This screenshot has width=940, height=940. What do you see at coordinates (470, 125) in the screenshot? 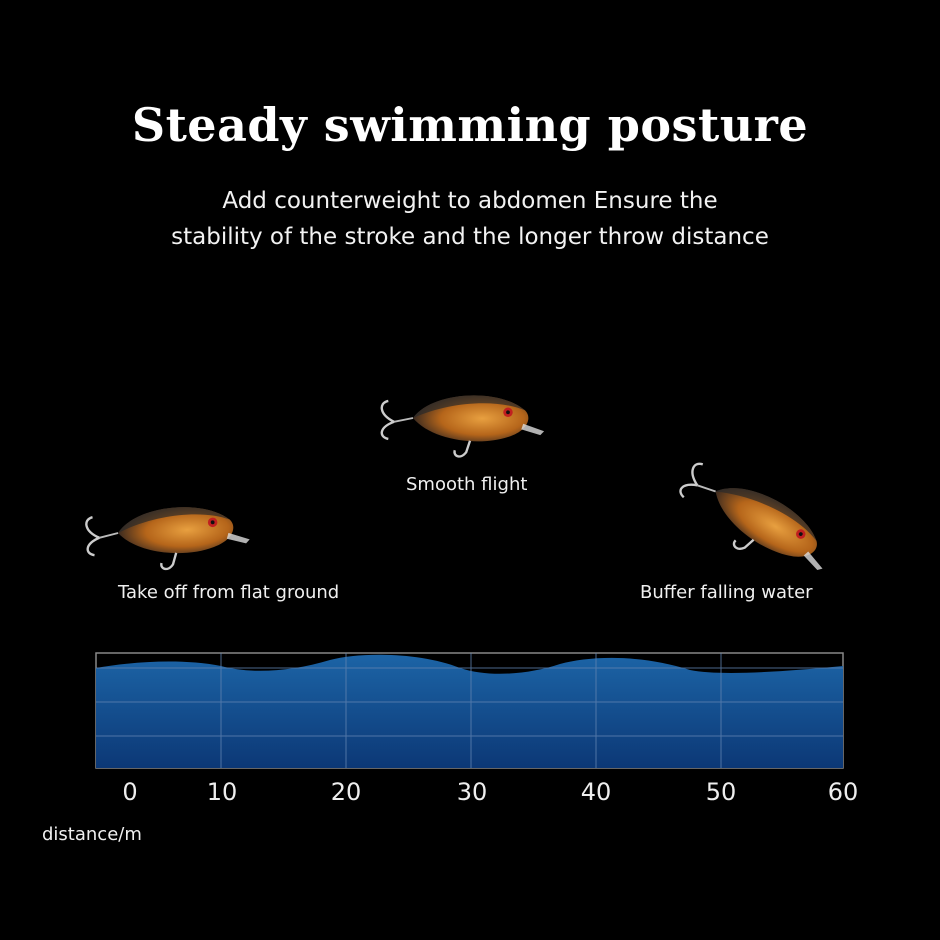
I see `headline: Steady swimming posture` at bounding box center [470, 125].